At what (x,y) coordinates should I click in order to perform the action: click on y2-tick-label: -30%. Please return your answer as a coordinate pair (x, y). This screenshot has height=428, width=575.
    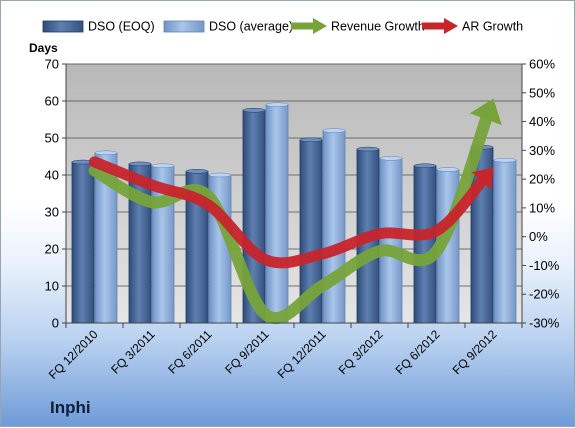
    Looking at the image, I should click on (544, 323).